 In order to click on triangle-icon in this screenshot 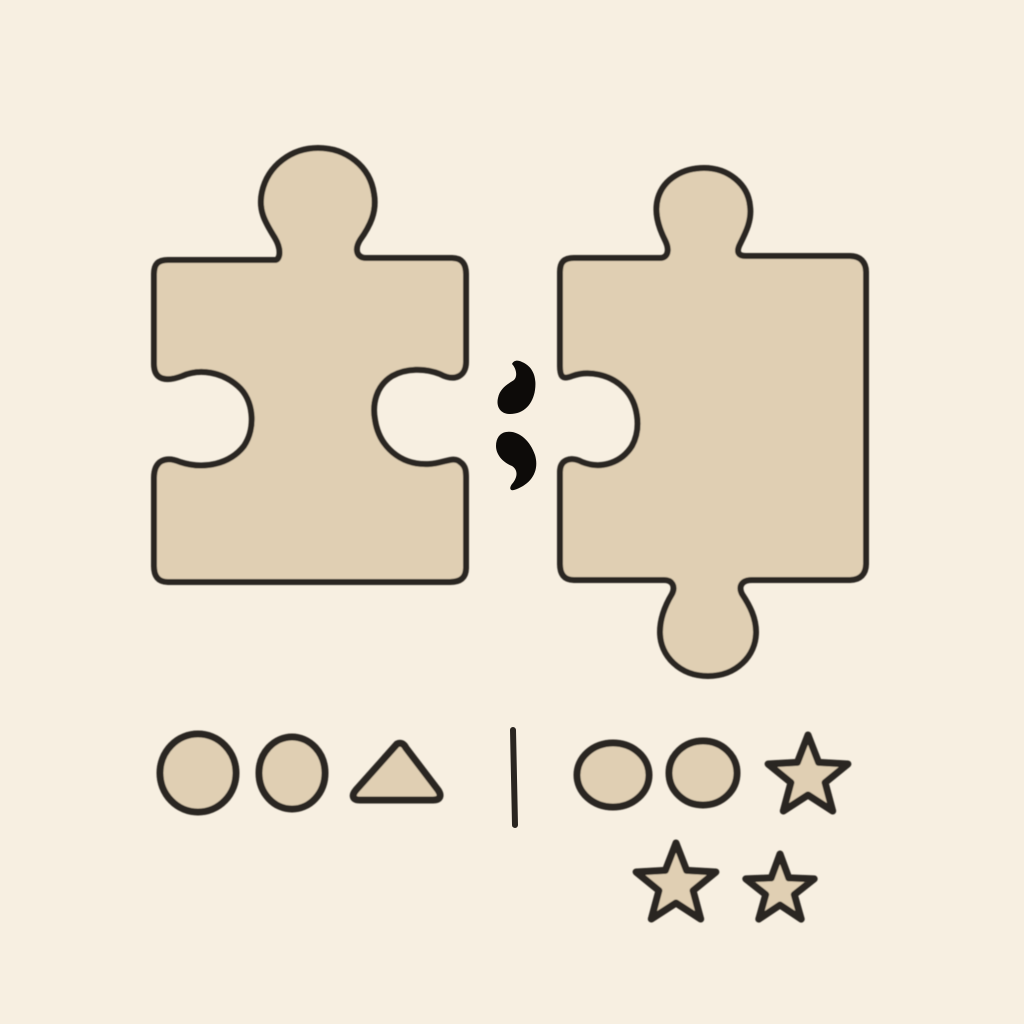, I will do `click(396, 771)`.